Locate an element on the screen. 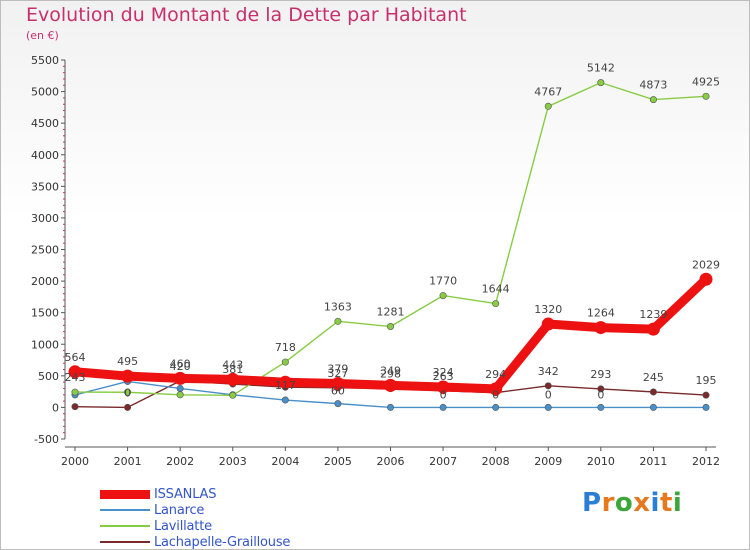 This screenshot has height=550, width=750. proxiti-logo: Proxiti is located at coordinates (632, 503).